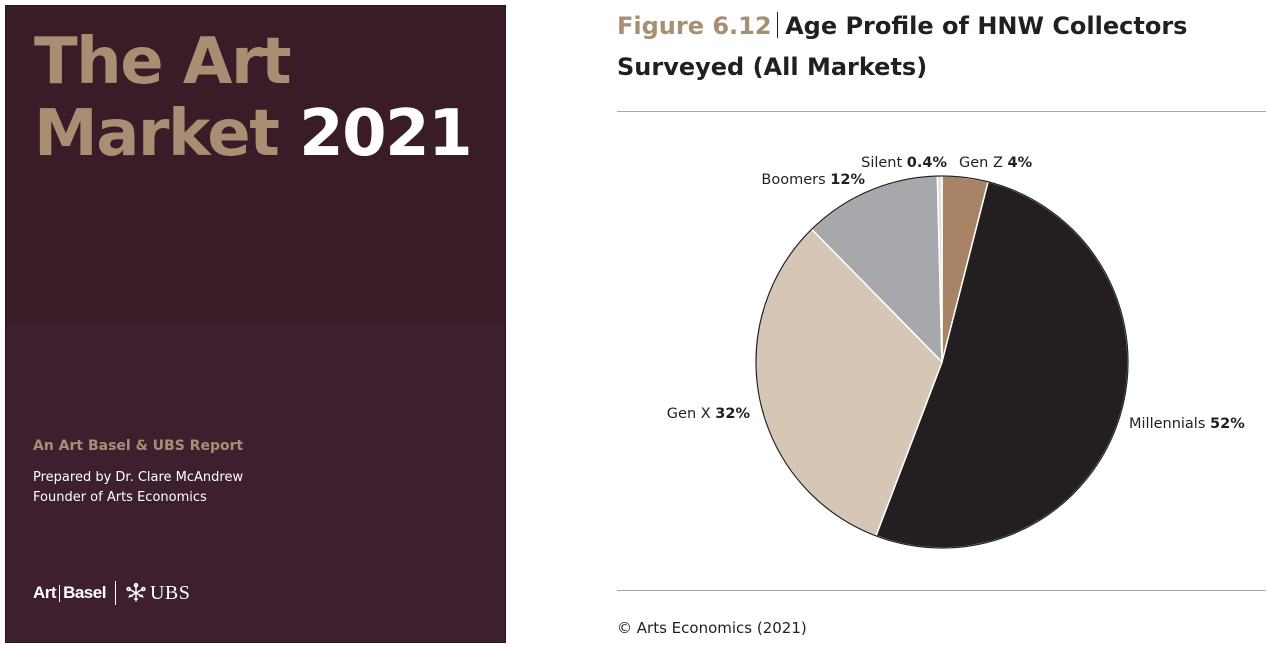  Describe the element at coordinates (772, 67) in the screenshot. I see `figure-title-line-2: Surveyed (All Markets)` at that location.